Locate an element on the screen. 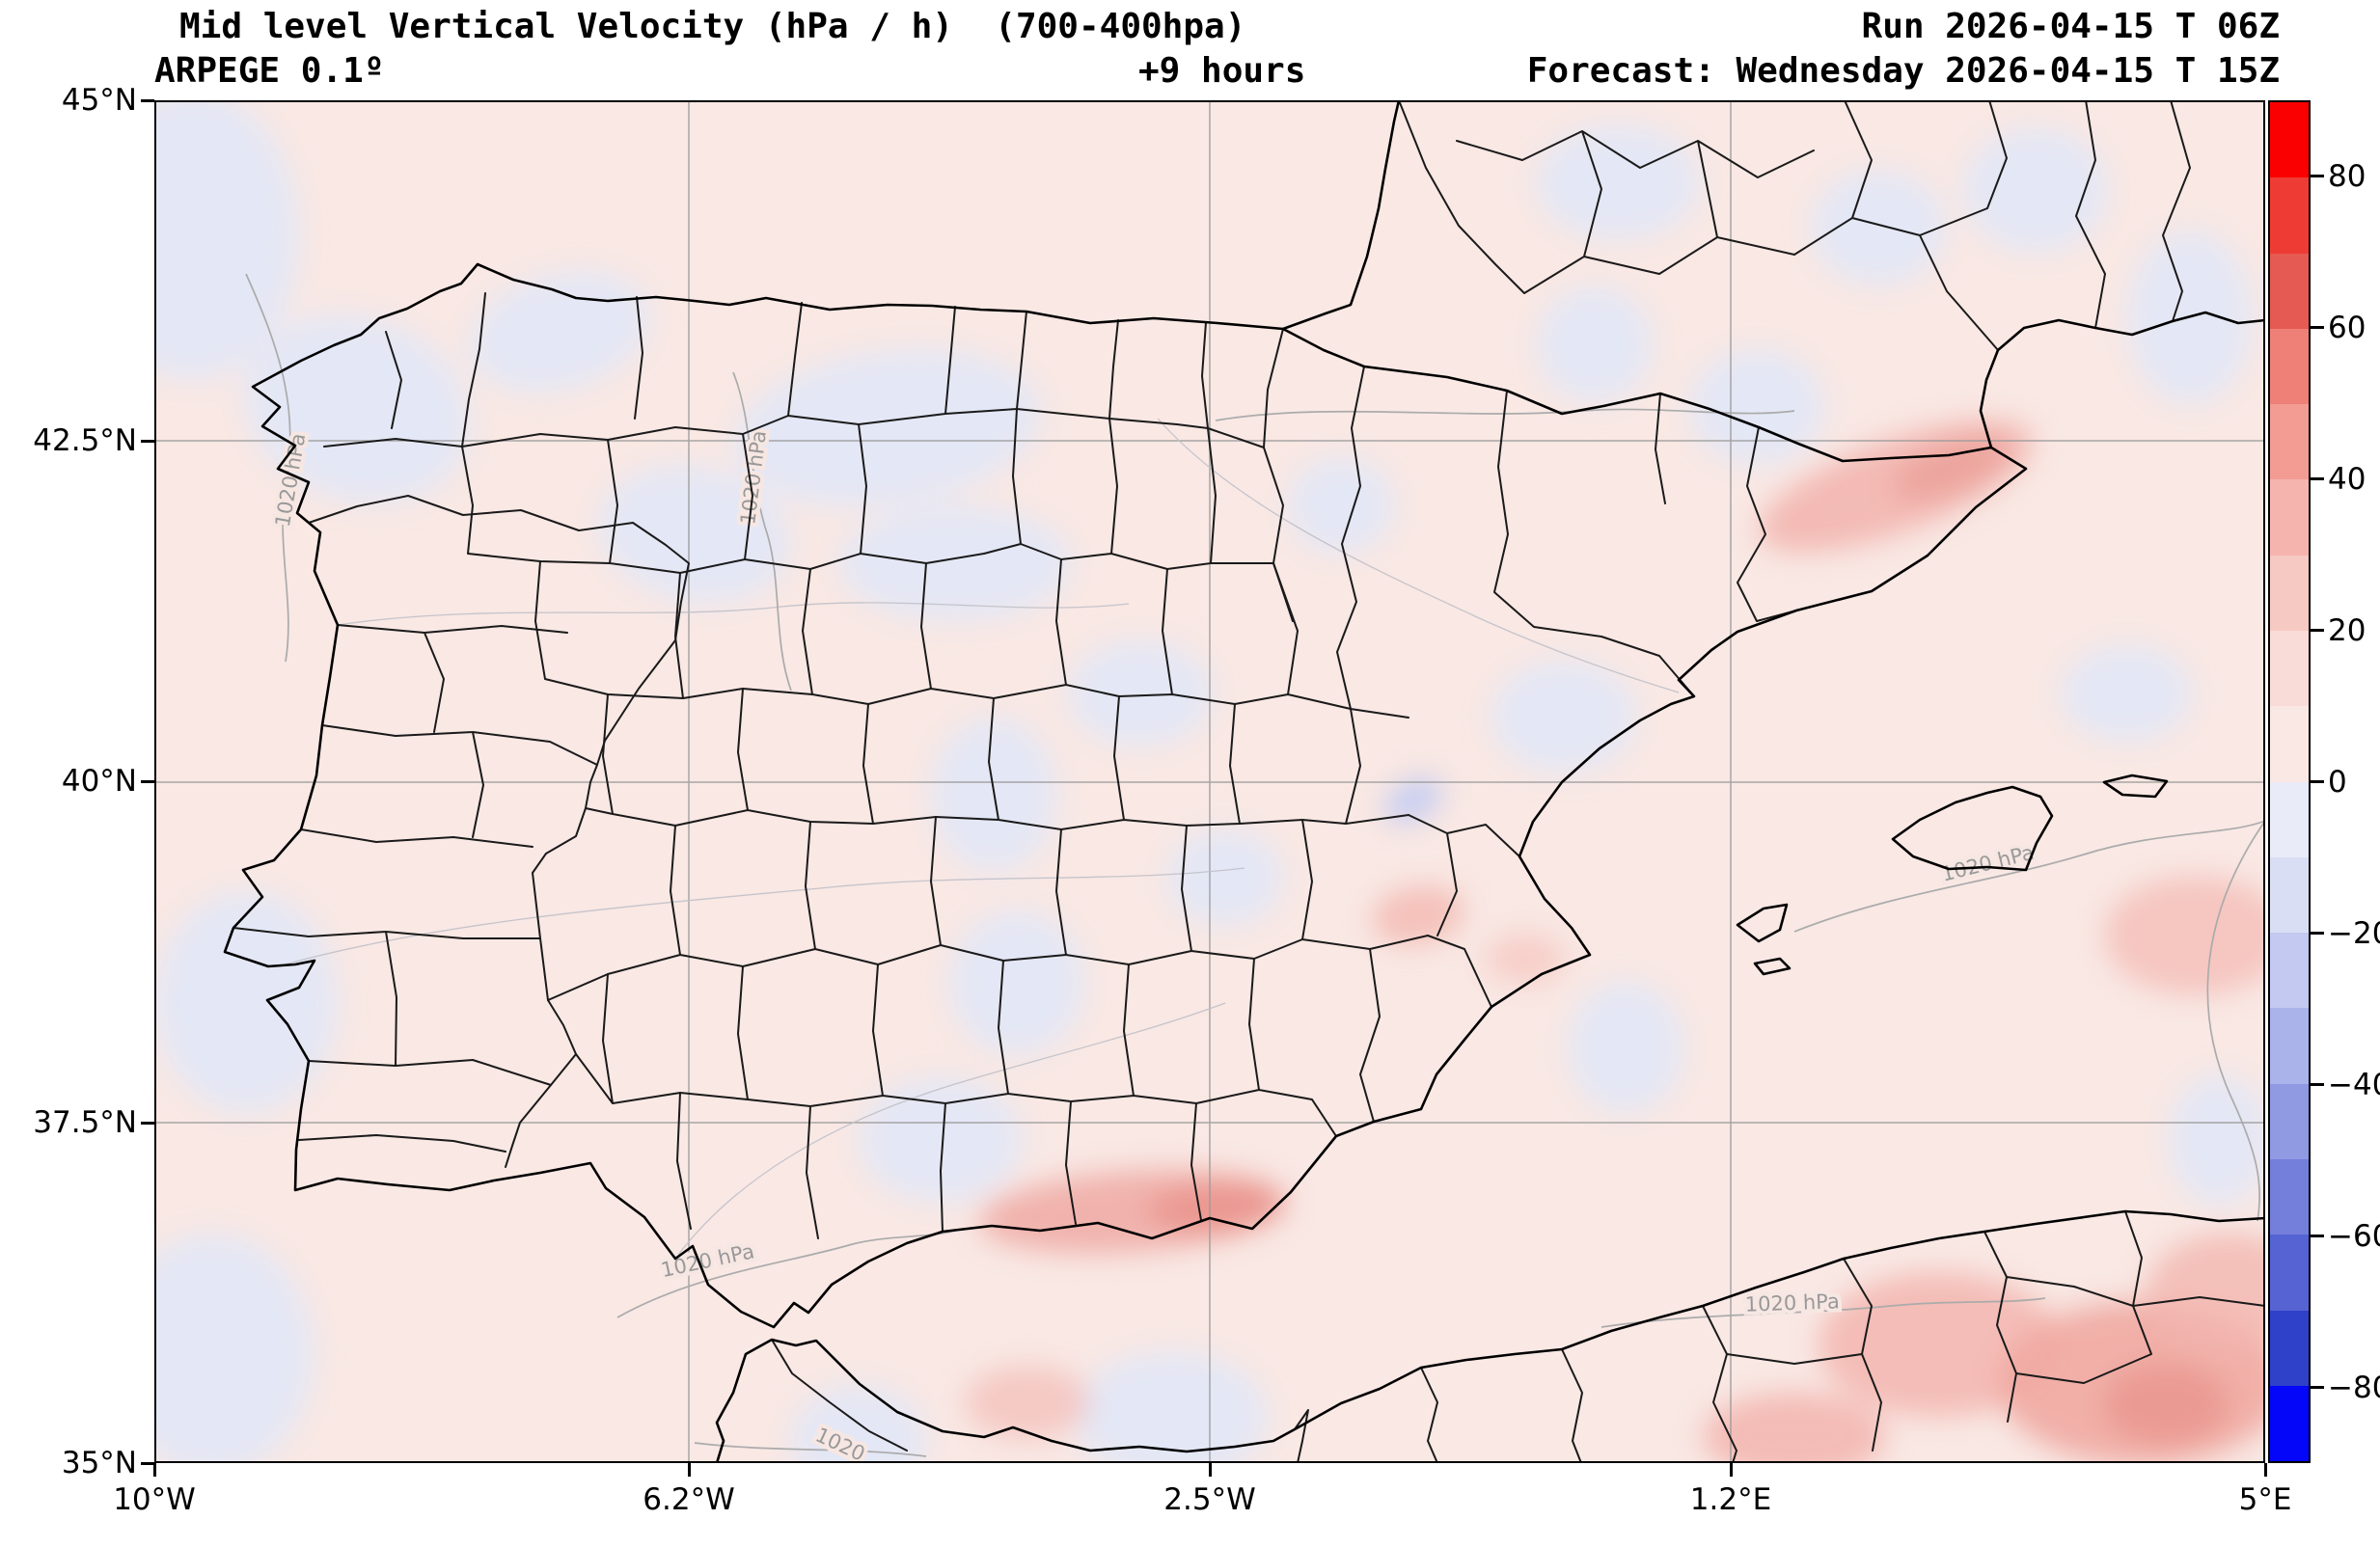  lead-time-label: +9 hours is located at coordinates (1222, 71).